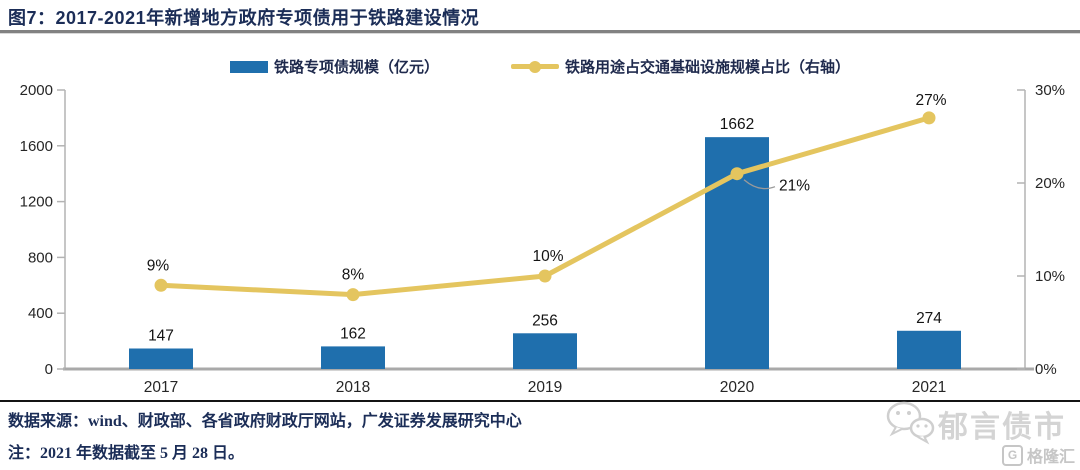 The image size is (1080, 470). I want to click on footer-divider, so click(540, 401).